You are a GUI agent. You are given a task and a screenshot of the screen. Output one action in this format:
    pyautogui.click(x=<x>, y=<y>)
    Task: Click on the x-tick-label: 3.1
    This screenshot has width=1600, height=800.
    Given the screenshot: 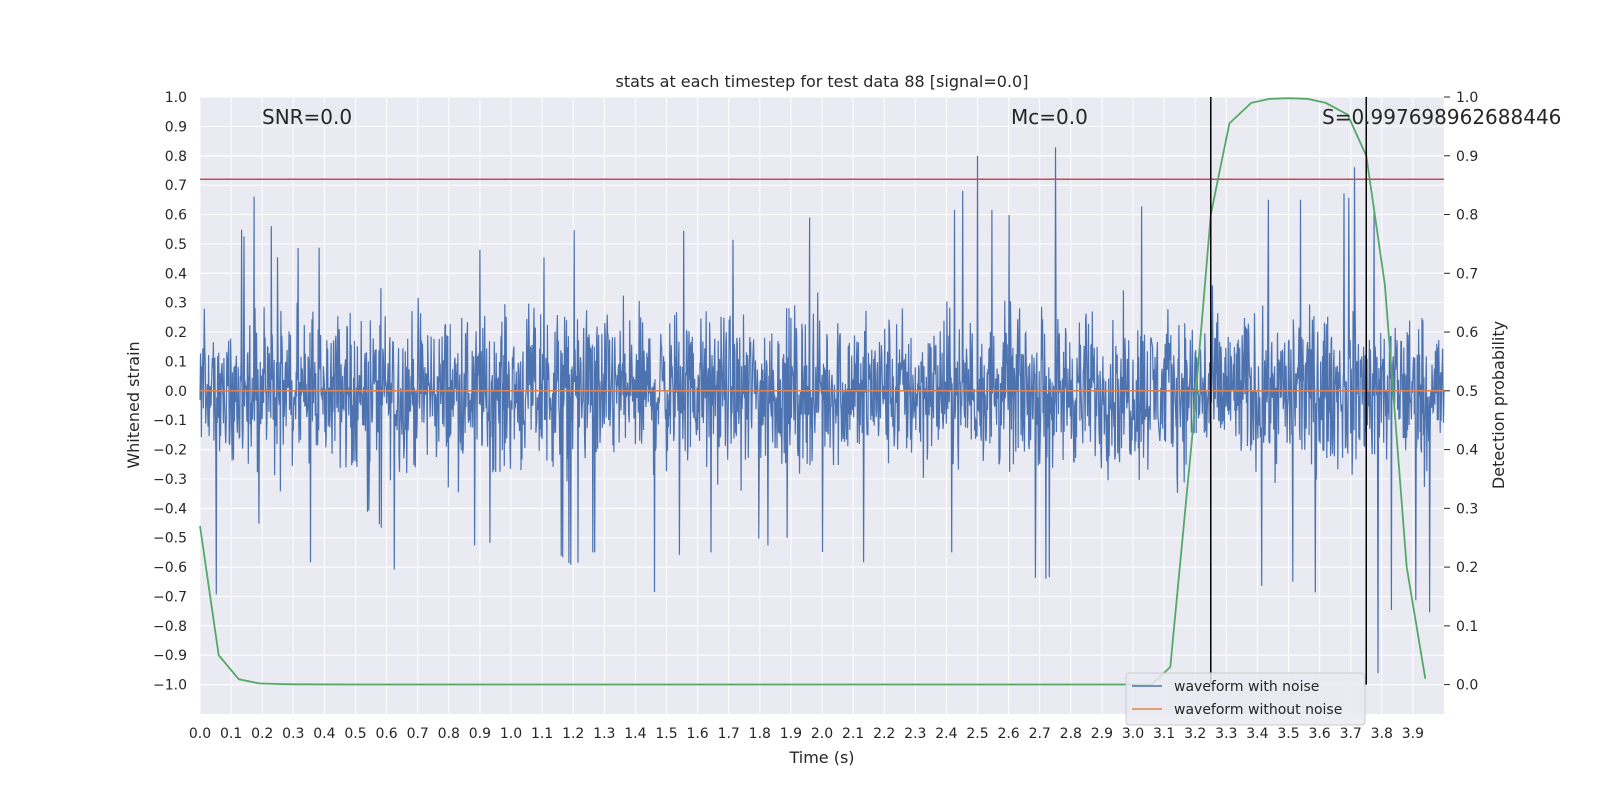 What is the action you would take?
    pyautogui.click(x=1164, y=734)
    